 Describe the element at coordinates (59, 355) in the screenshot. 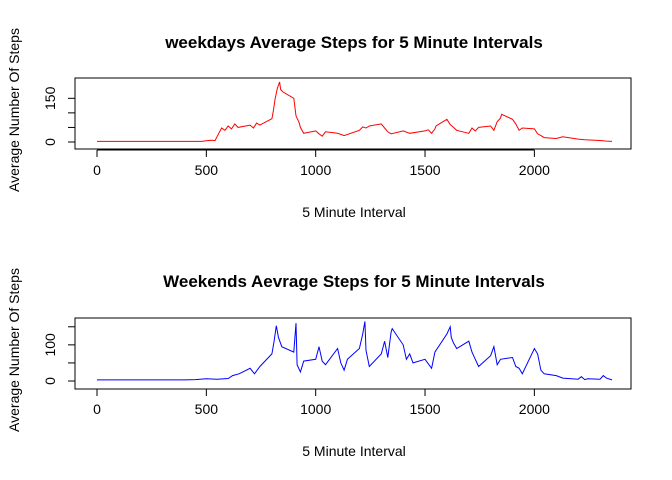

I see `y-axis: 0 100` at that location.